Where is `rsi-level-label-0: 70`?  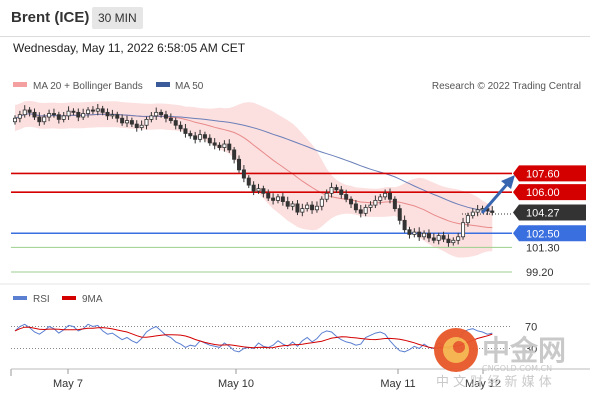 rsi-level-label-0: 70 is located at coordinates (531, 328).